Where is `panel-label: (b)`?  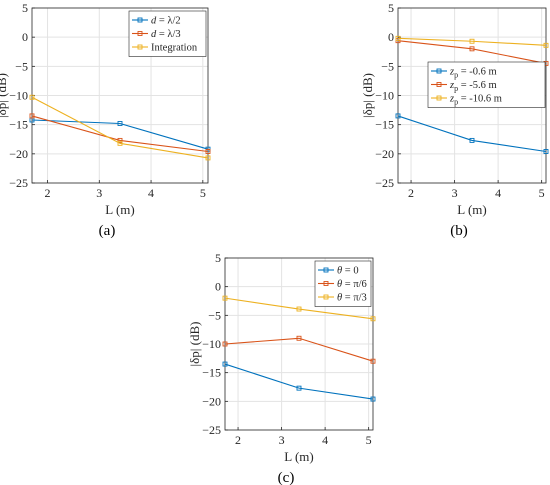 panel-label: (b) is located at coordinates (459, 231).